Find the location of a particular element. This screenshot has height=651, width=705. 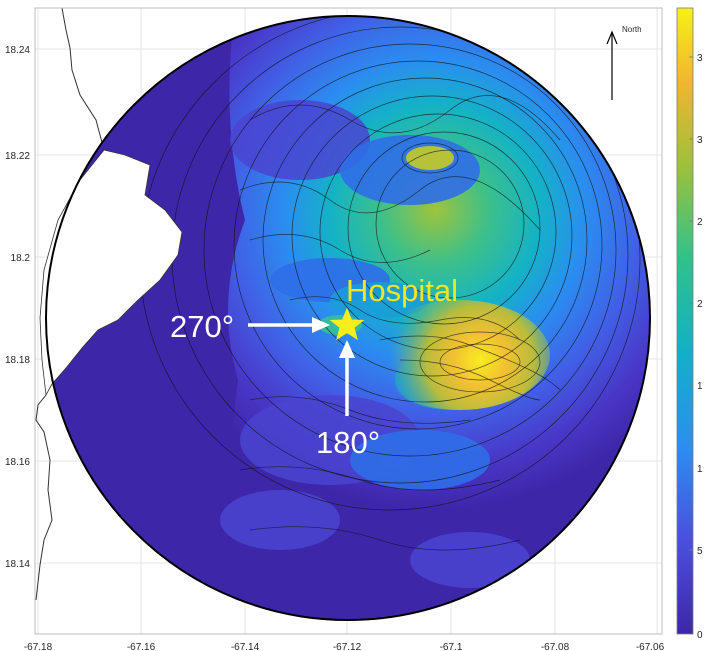

arrow-up-icon is located at coordinates (347, 349).